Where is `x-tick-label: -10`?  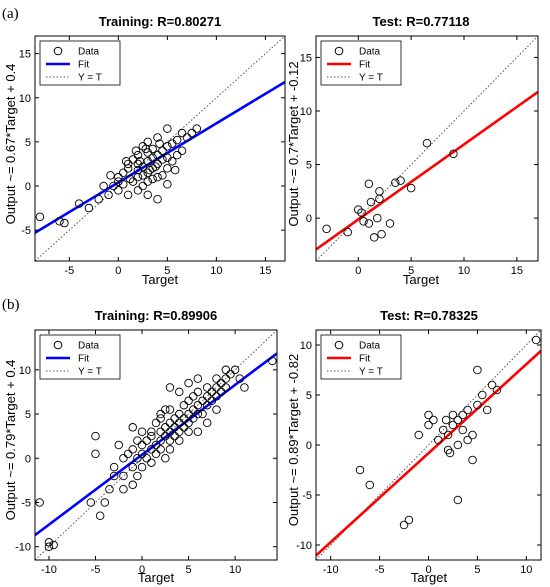 x-tick-label: -10 is located at coordinates (331, 570).